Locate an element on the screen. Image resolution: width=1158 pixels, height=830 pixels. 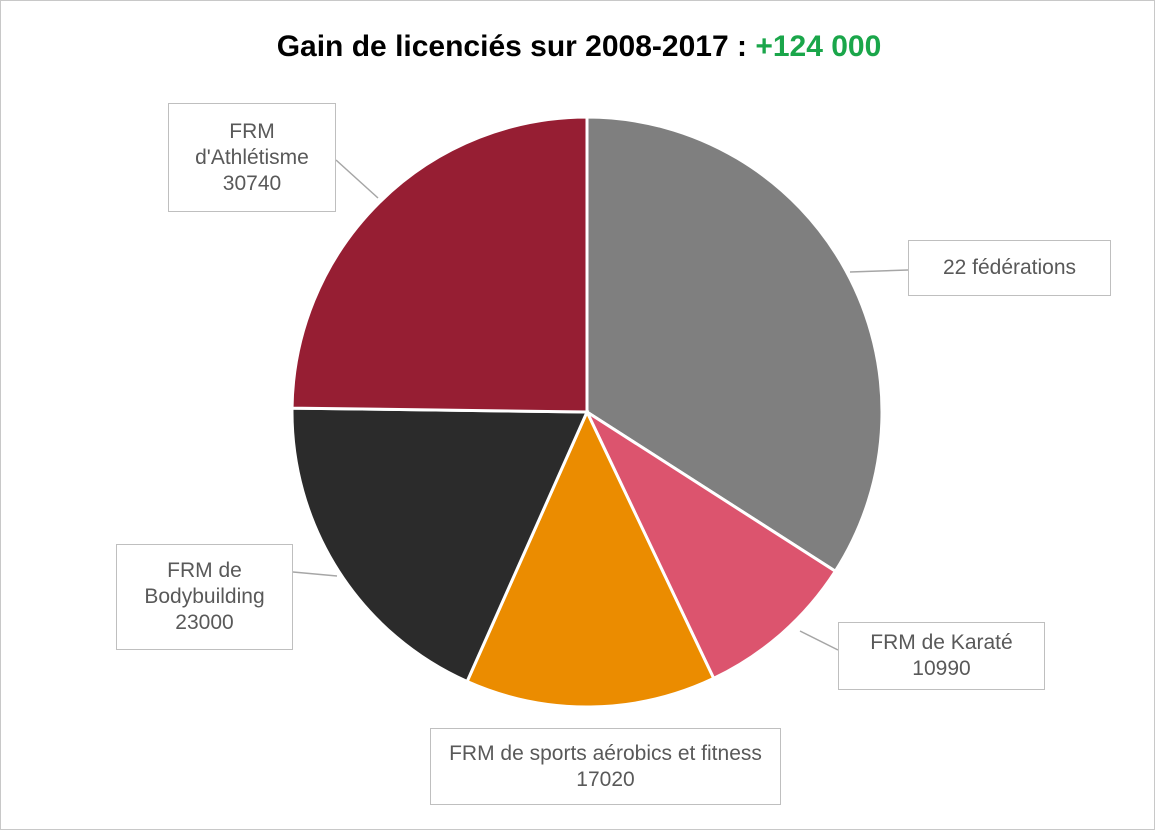
label-value: 10990 is located at coordinates (941, 668).